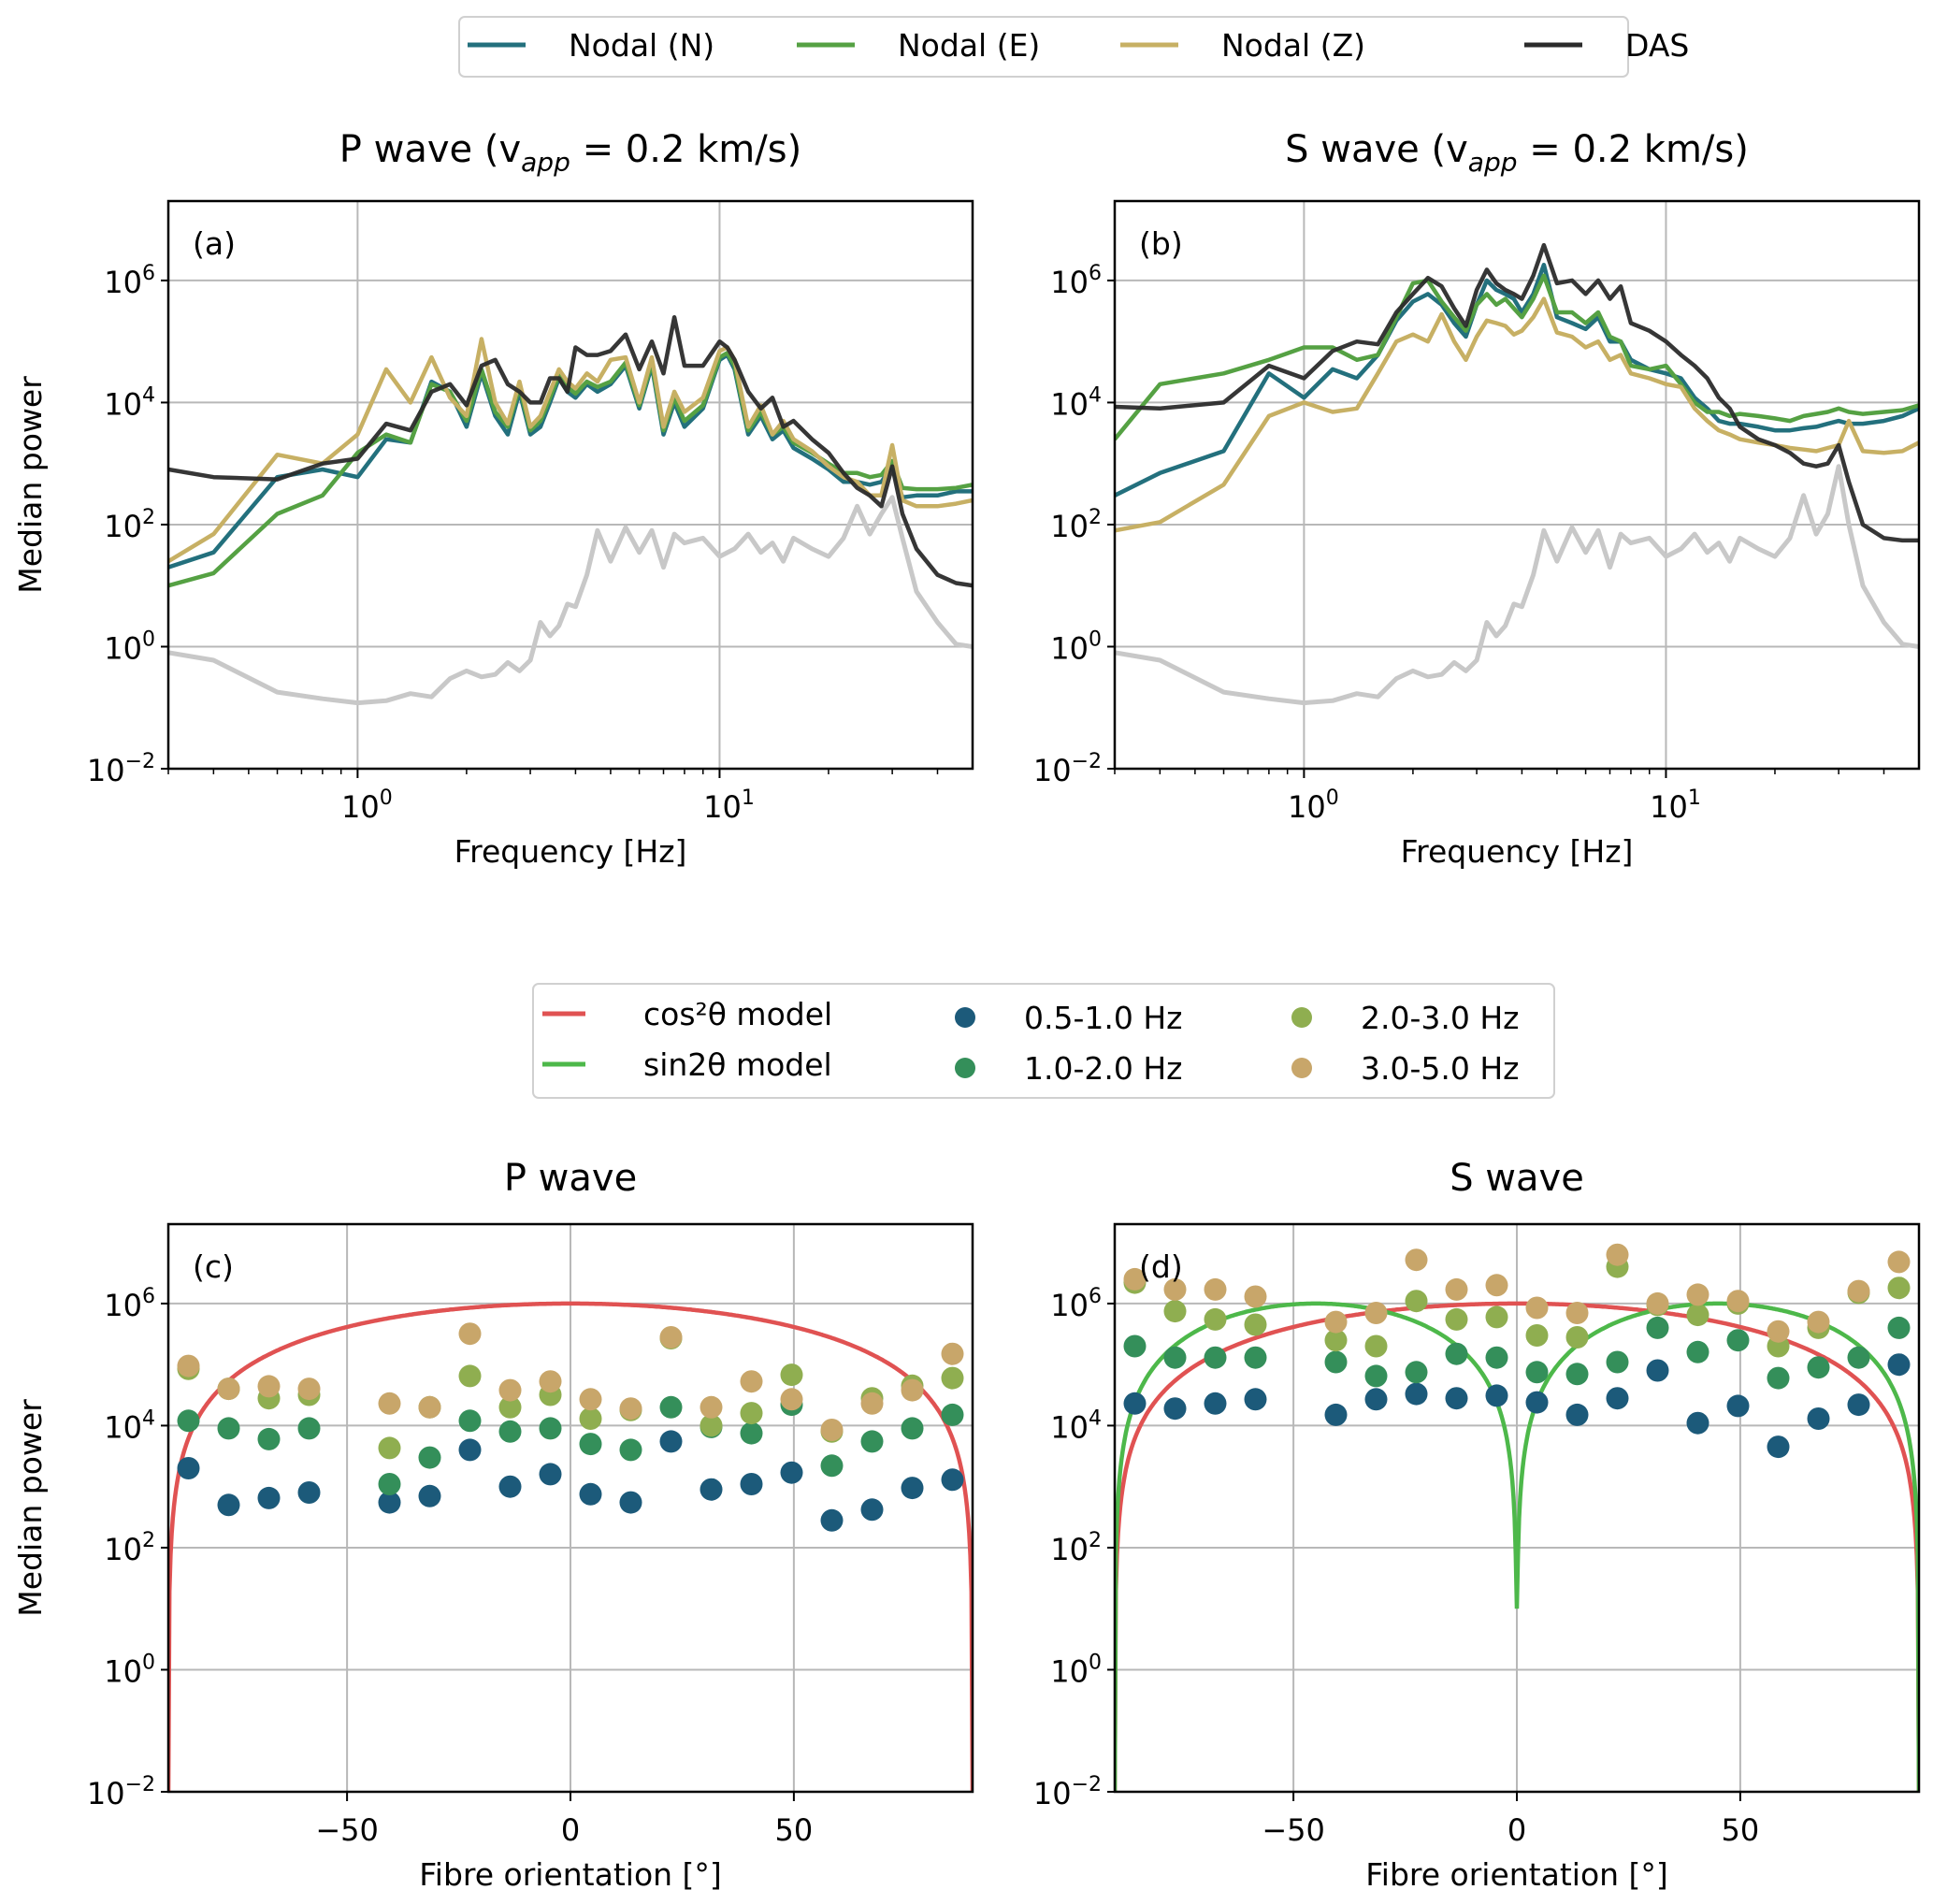  Describe the element at coordinates (1103, 1018) in the screenshot. I see `legend-label: 0.5-1.0 Hz` at that location.